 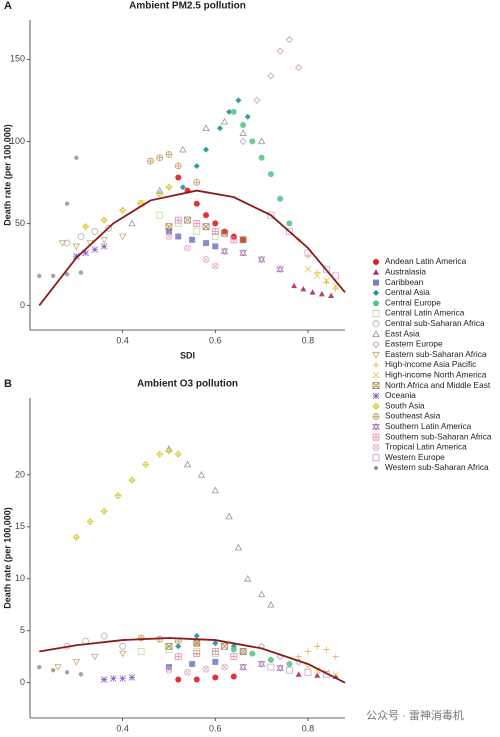 I want to click on panel-label: B, so click(x=8, y=384).